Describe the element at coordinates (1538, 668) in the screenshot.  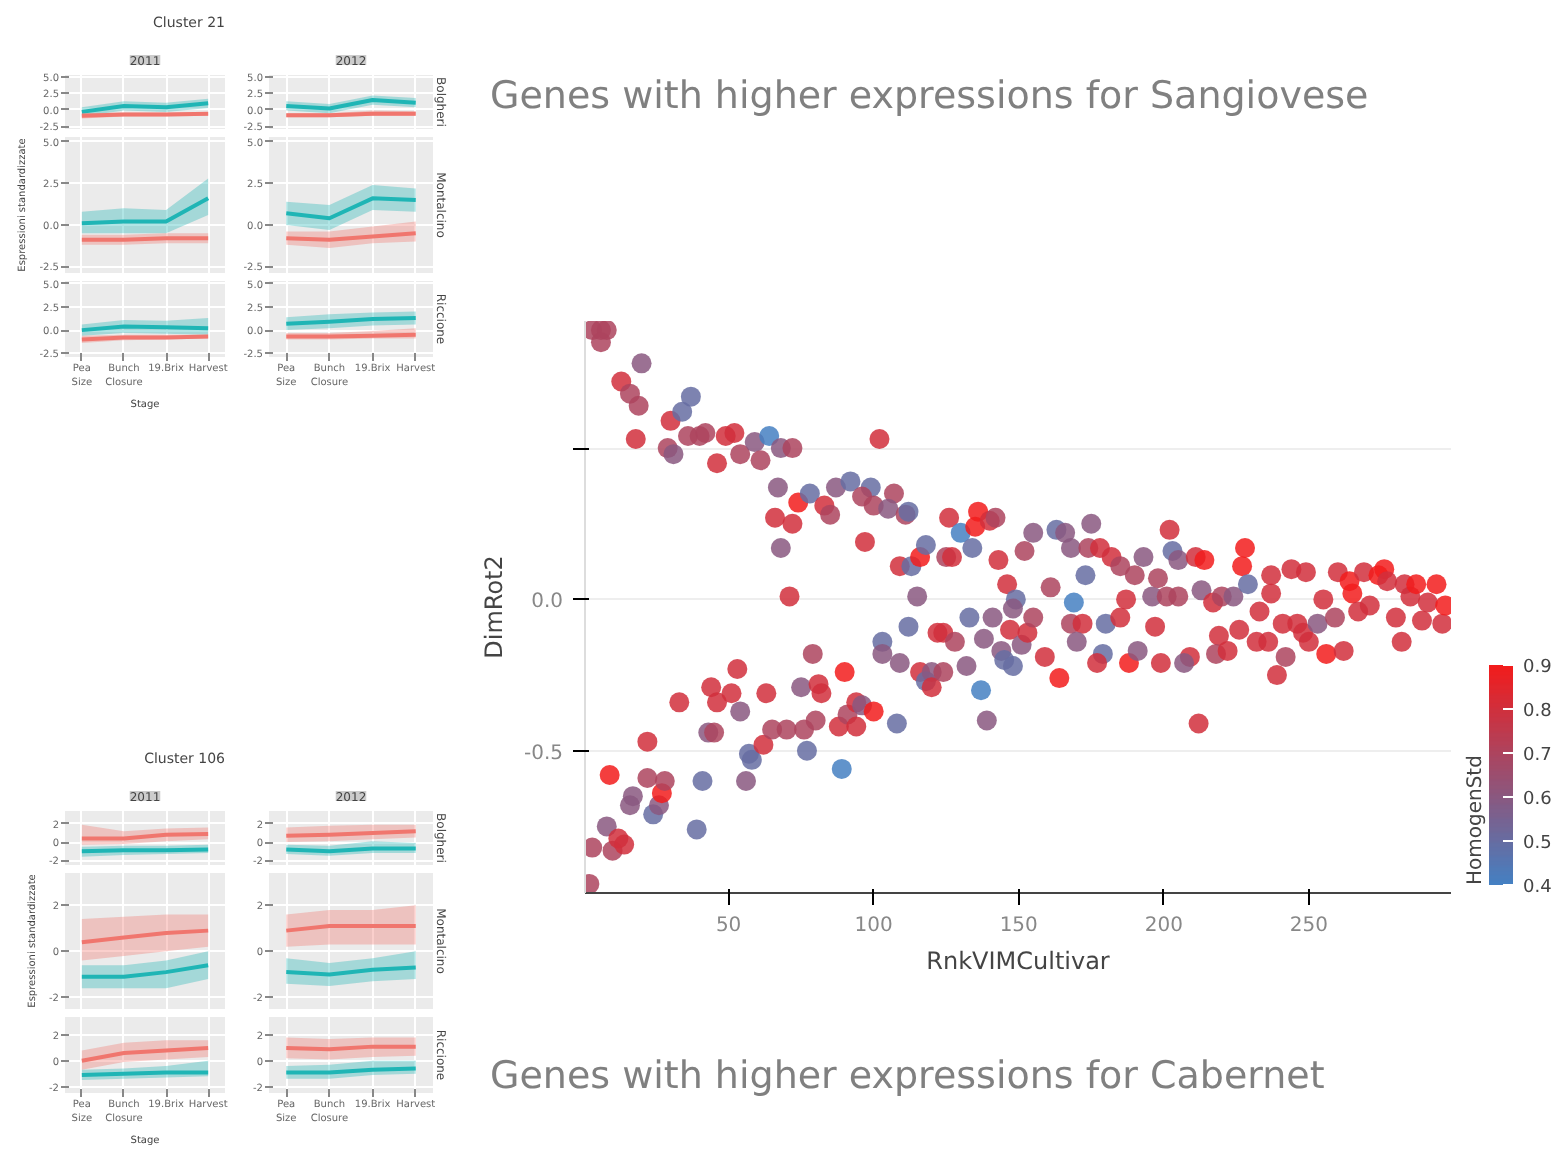
I see `color-bar-label: 0.9` at that location.